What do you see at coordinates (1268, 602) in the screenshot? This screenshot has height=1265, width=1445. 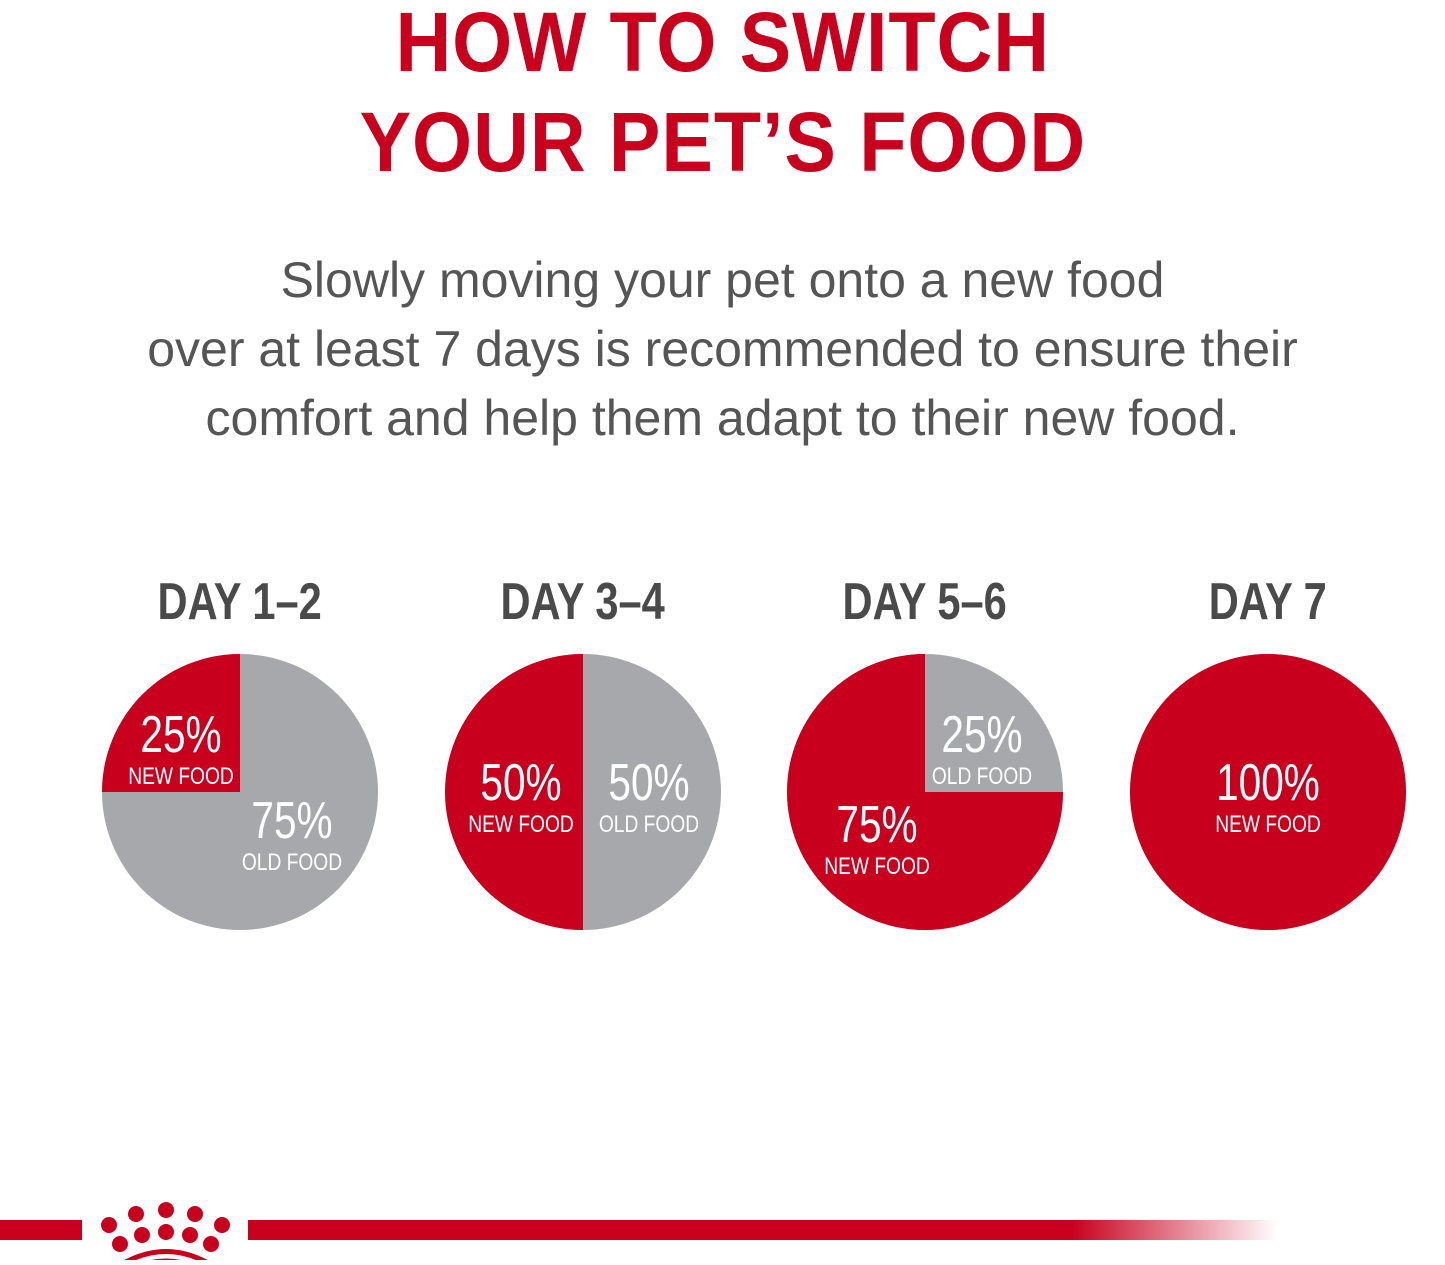 I see `day-label: DAY 7` at bounding box center [1268, 602].